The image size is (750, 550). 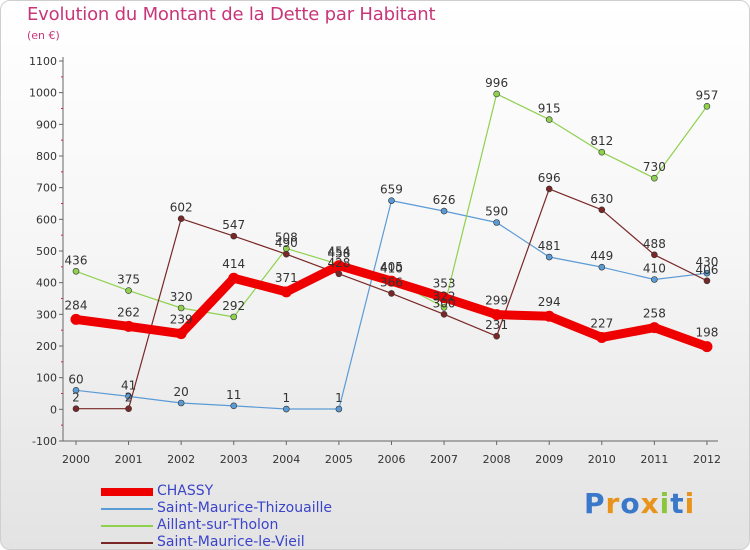 What do you see at coordinates (234, 459) in the screenshot?
I see `x-tick-label: 2003` at bounding box center [234, 459].